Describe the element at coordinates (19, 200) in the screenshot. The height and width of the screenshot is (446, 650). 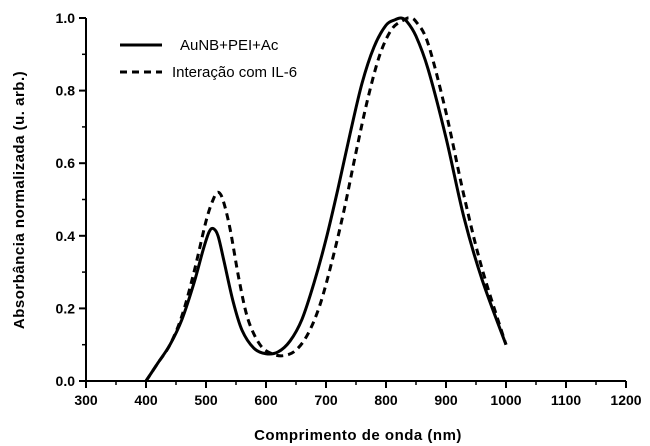
I see `y-axis-title: Absorbância normalizada (u. arb.)` at that location.